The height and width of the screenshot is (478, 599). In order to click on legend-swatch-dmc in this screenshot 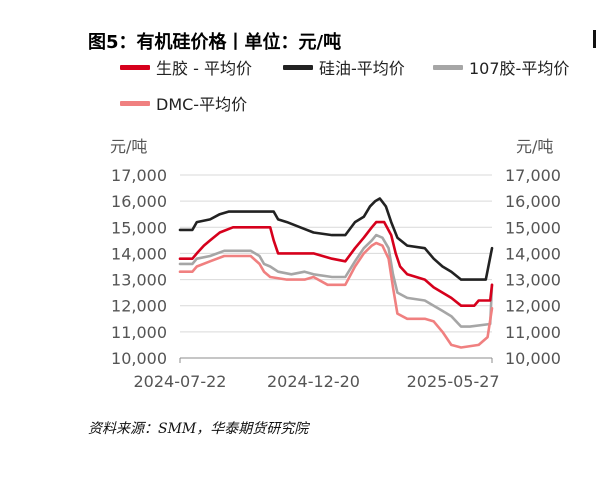, I will do `click(135, 103)`.